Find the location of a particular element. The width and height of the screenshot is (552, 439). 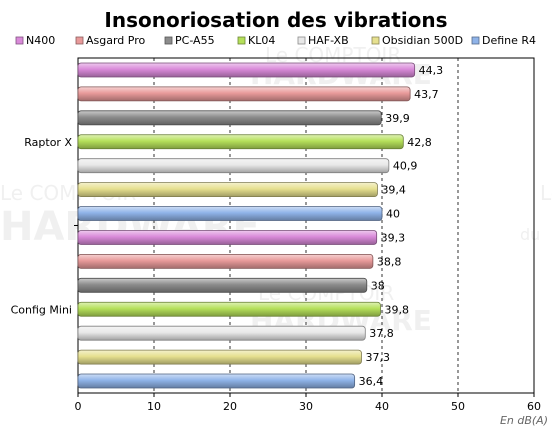

x-tick-label: 50 is located at coordinates (458, 406).